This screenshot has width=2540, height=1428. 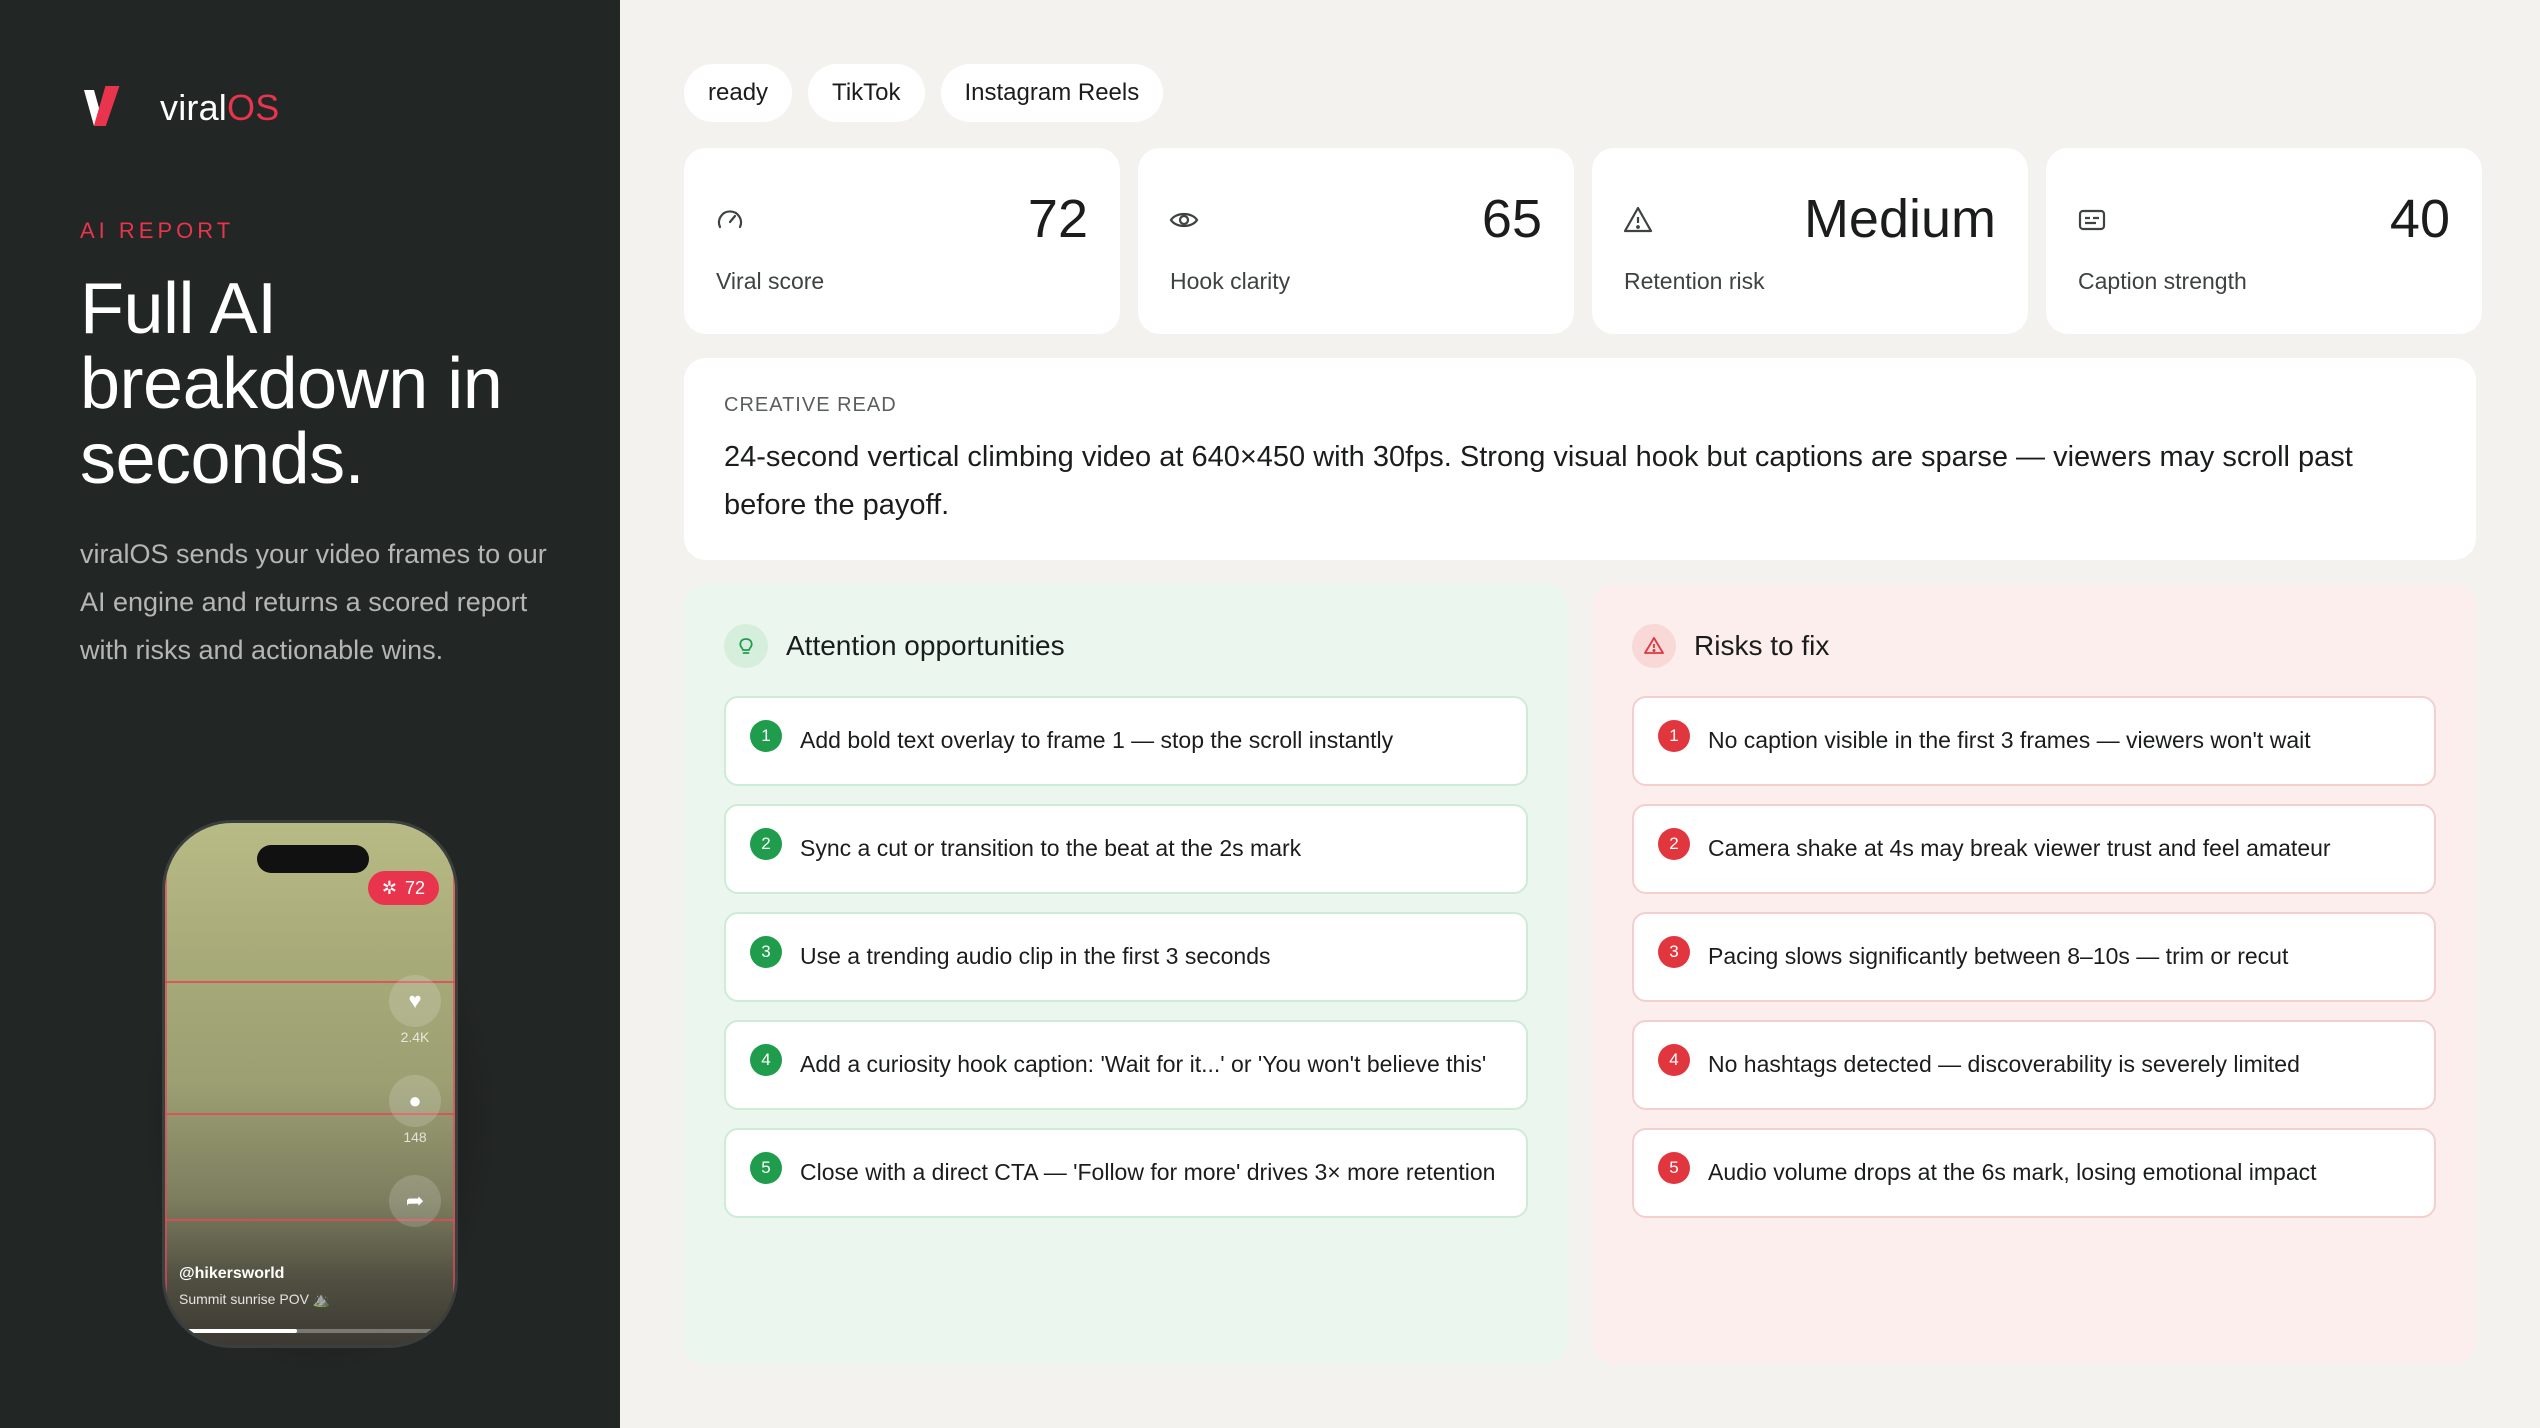 I want to click on metric-label: Hook clarity, so click(x=1230, y=281).